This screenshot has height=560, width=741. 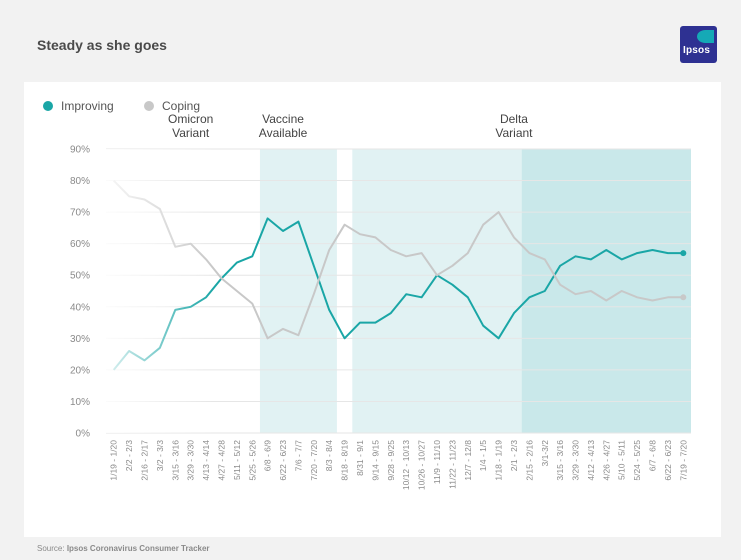 I want to click on x-tick-label: 4/13 - 4/14, so click(x=206, y=460).